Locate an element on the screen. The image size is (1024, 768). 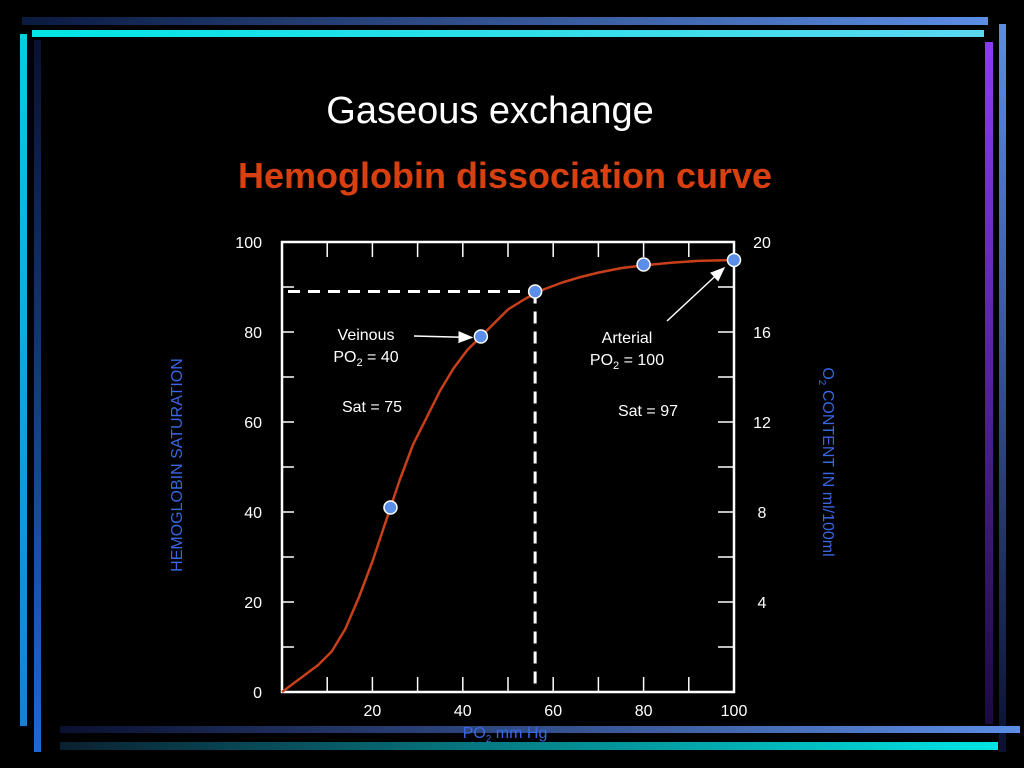
y-axis-left-label: HEMOGLOBIN SATURATION is located at coordinates (177, 465).